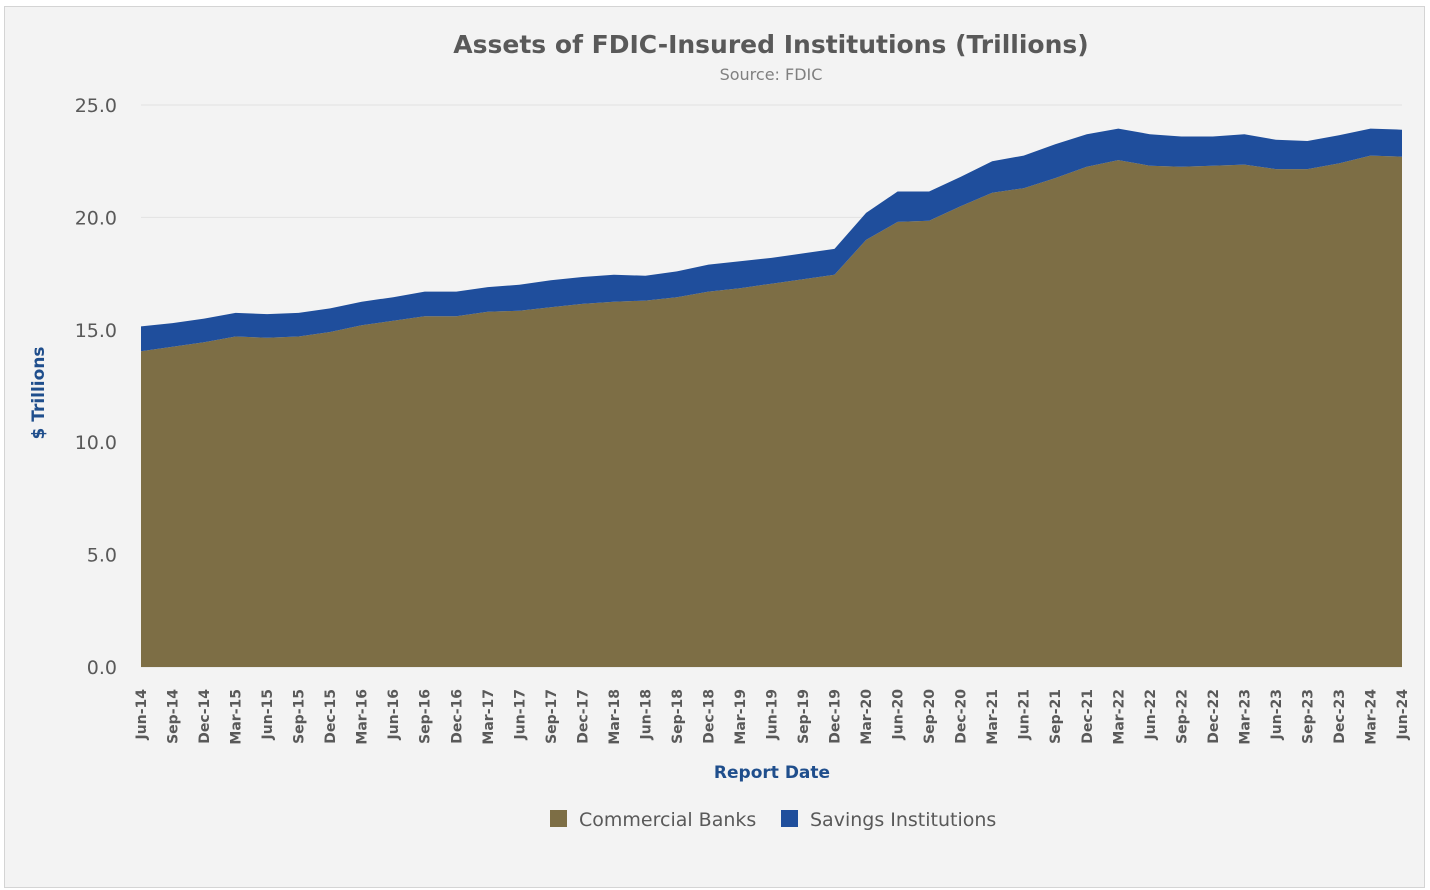 This screenshot has height=890, width=1430. What do you see at coordinates (96, 387) in the screenshot?
I see `y-axis-ticks: 0.0 5.0 10.0 15.0 20.0 25.0` at bounding box center [96, 387].